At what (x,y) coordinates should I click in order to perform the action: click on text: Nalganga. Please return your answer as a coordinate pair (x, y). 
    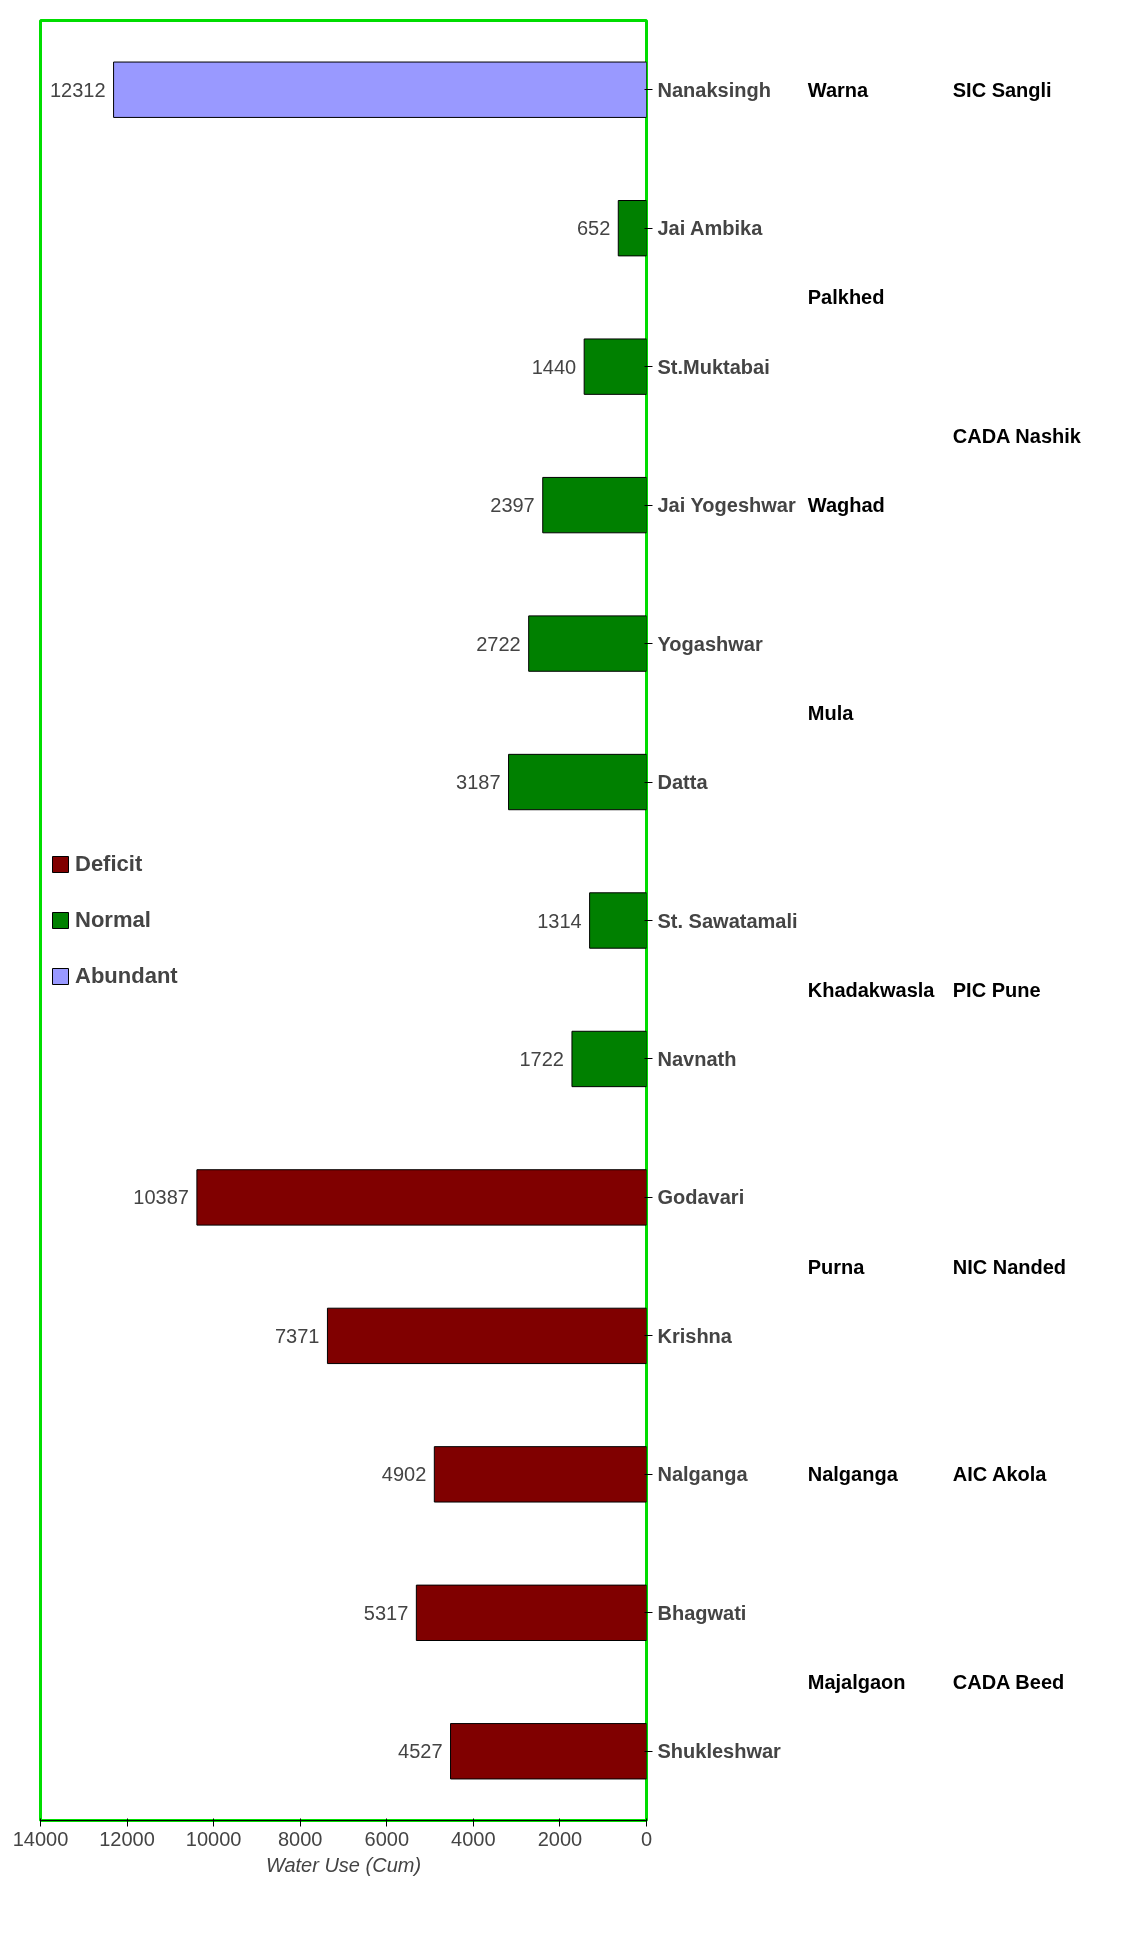
    Looking at the image, I should click on (853, 1474).